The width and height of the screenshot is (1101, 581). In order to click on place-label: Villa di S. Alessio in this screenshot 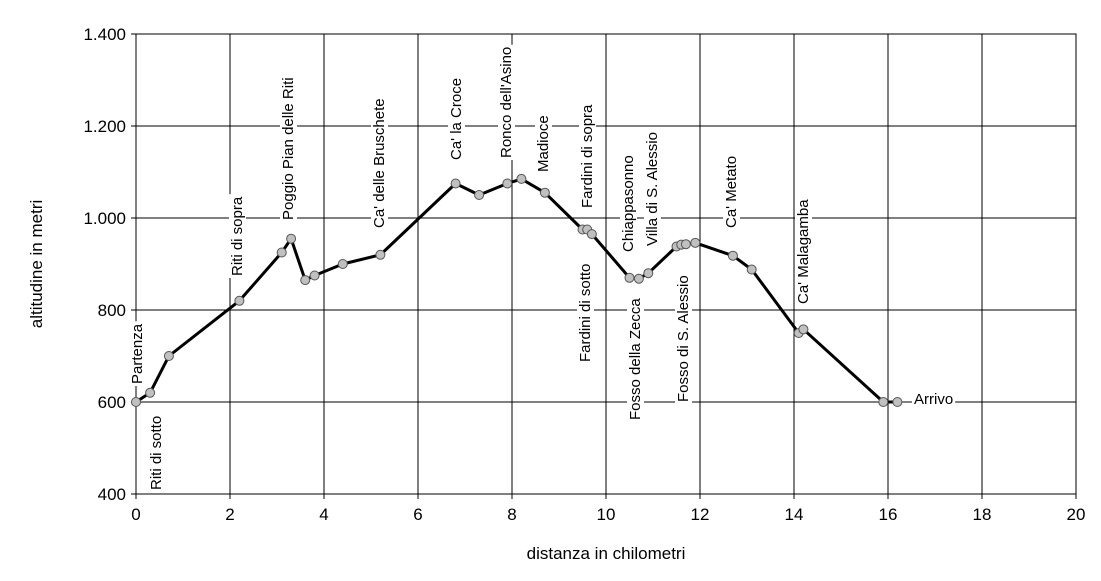, I will do `click(652, 189)`.